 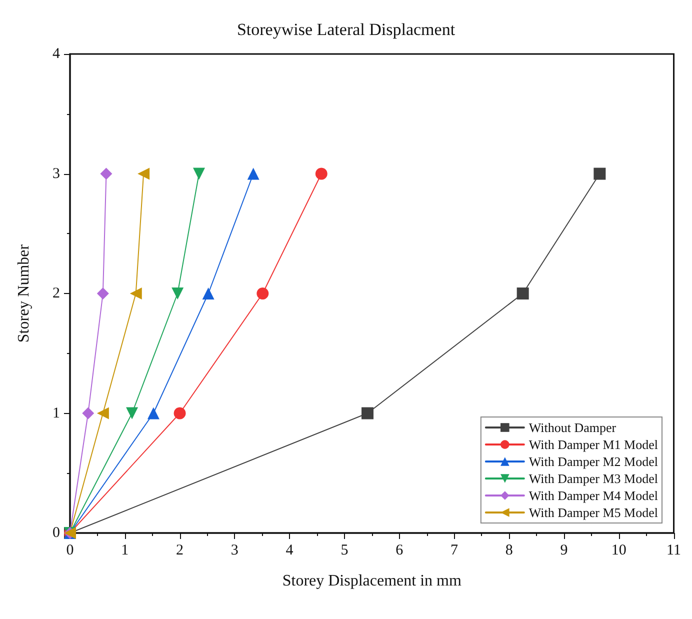 What do you see at coordinates (234, 550) in the screenshot?
I see `x-tick-label: 3` at bounding box center [234, 550].